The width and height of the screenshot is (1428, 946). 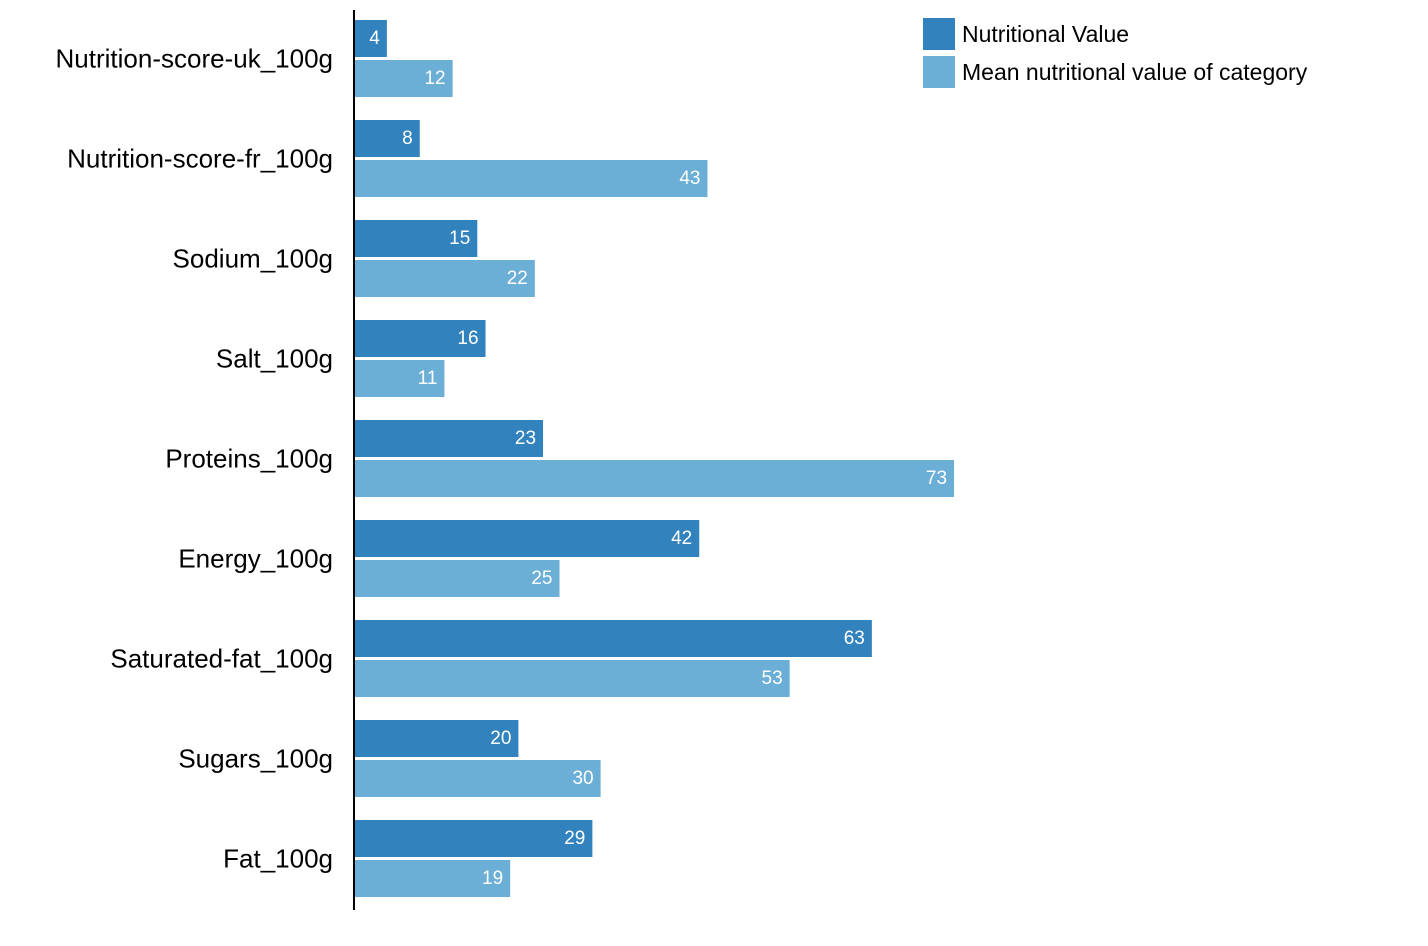 What do you see at coordinates (253, 259) in the screenshot?
I see `category-label-sodium-100g: Sodium_100g` at bounding box center [253, 259].